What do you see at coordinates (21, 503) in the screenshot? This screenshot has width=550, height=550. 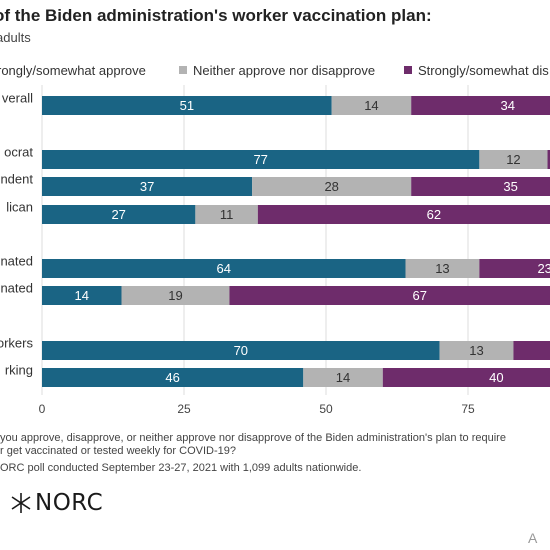 I see `norc-star-icon` at bounding box center [21, 503].